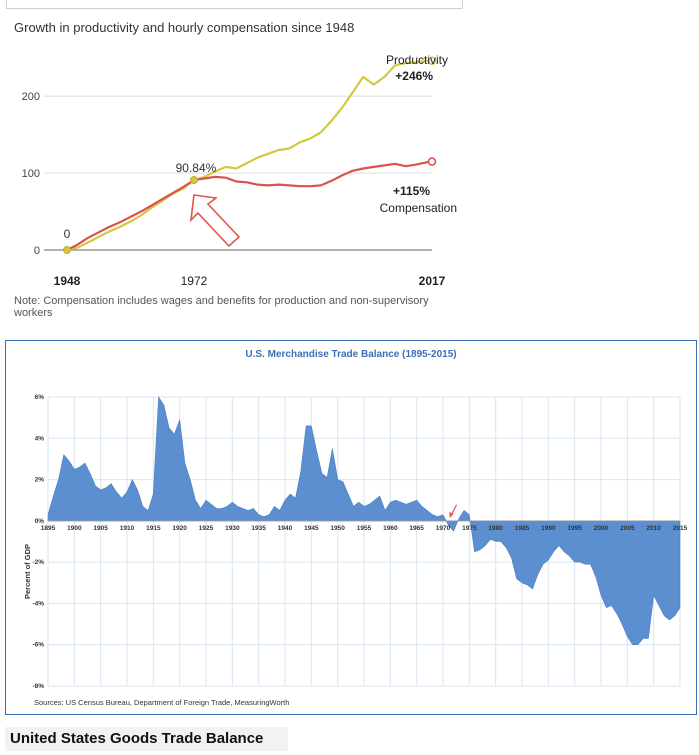 The width and height of the screenshot is (699, 755). I want to click on x-tick-label: 1960, so click(390, 528).